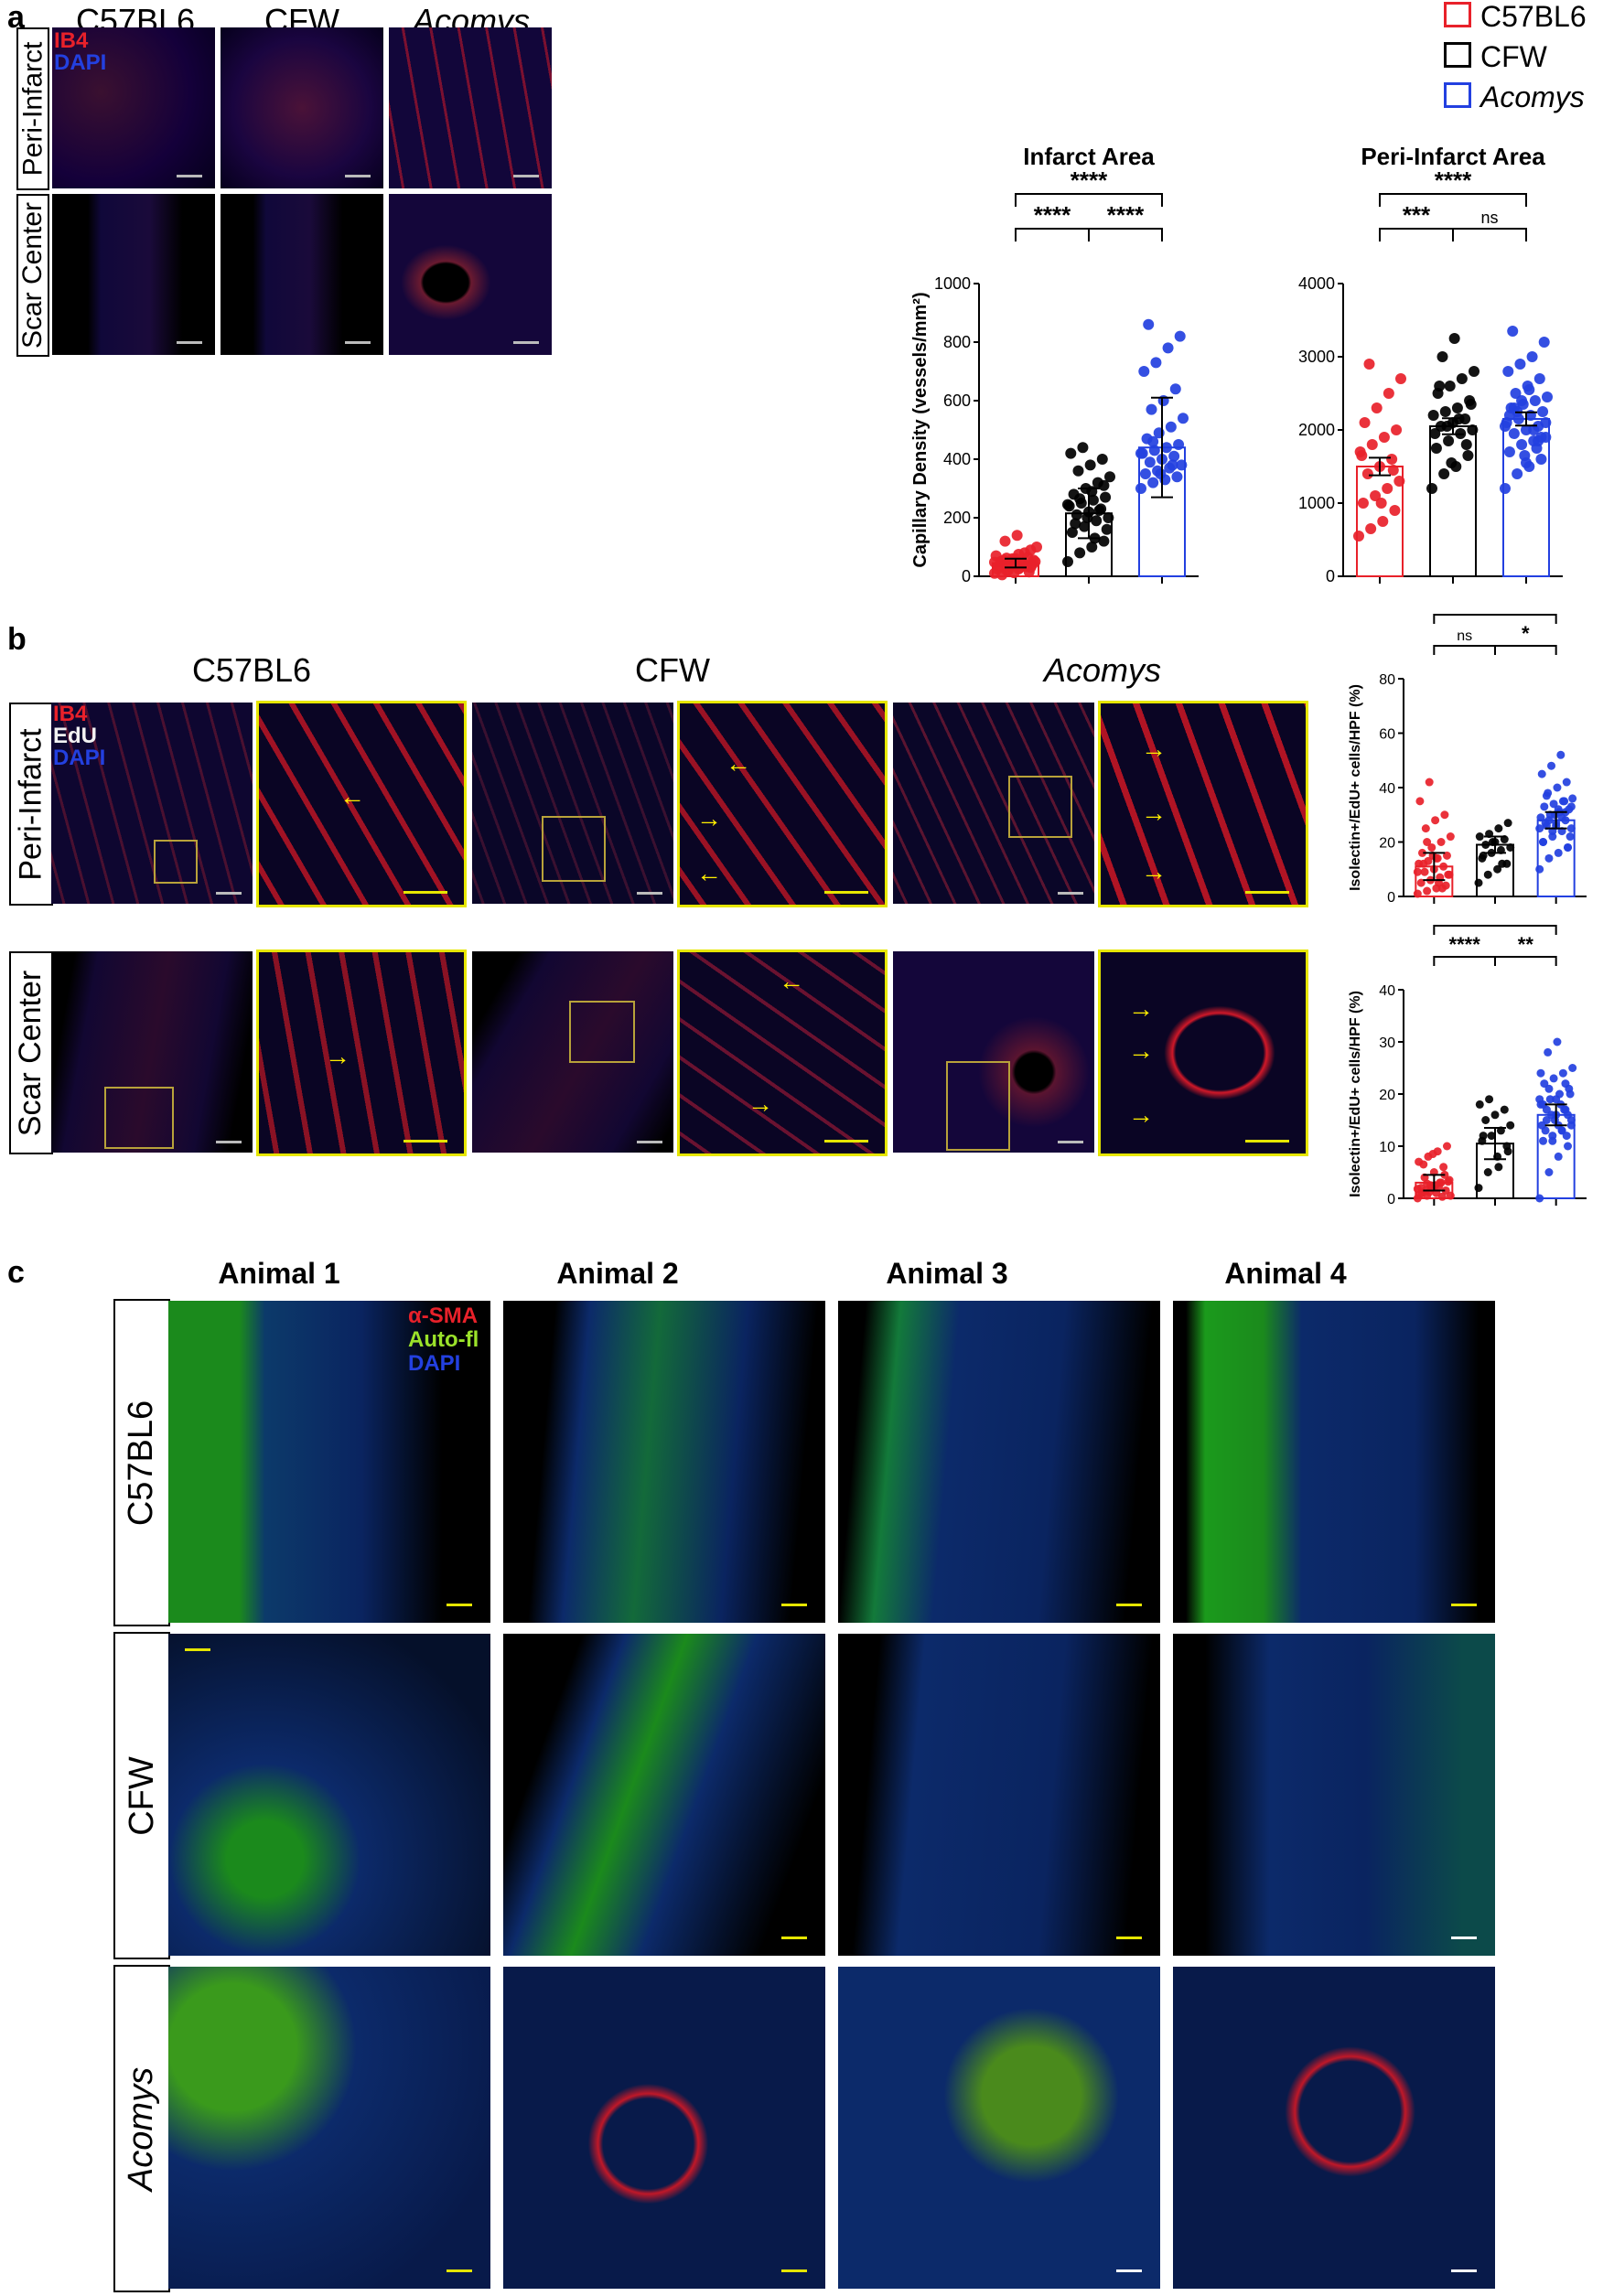 The width and height of the screenshot is (1614, 2296). What do you see at coordinates (1526, 633) in the screenshot?
I see `significance-label: *` at bounding box center [1526, 633].